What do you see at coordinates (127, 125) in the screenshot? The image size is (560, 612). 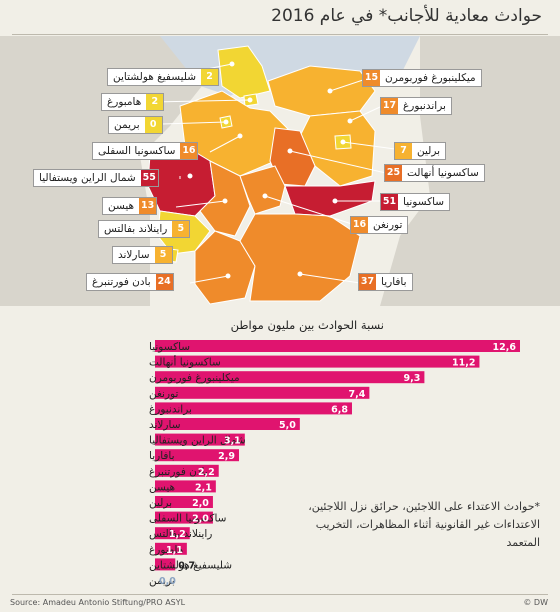 I see `map-label-name: بريمن` at bounding box center [127, 125].